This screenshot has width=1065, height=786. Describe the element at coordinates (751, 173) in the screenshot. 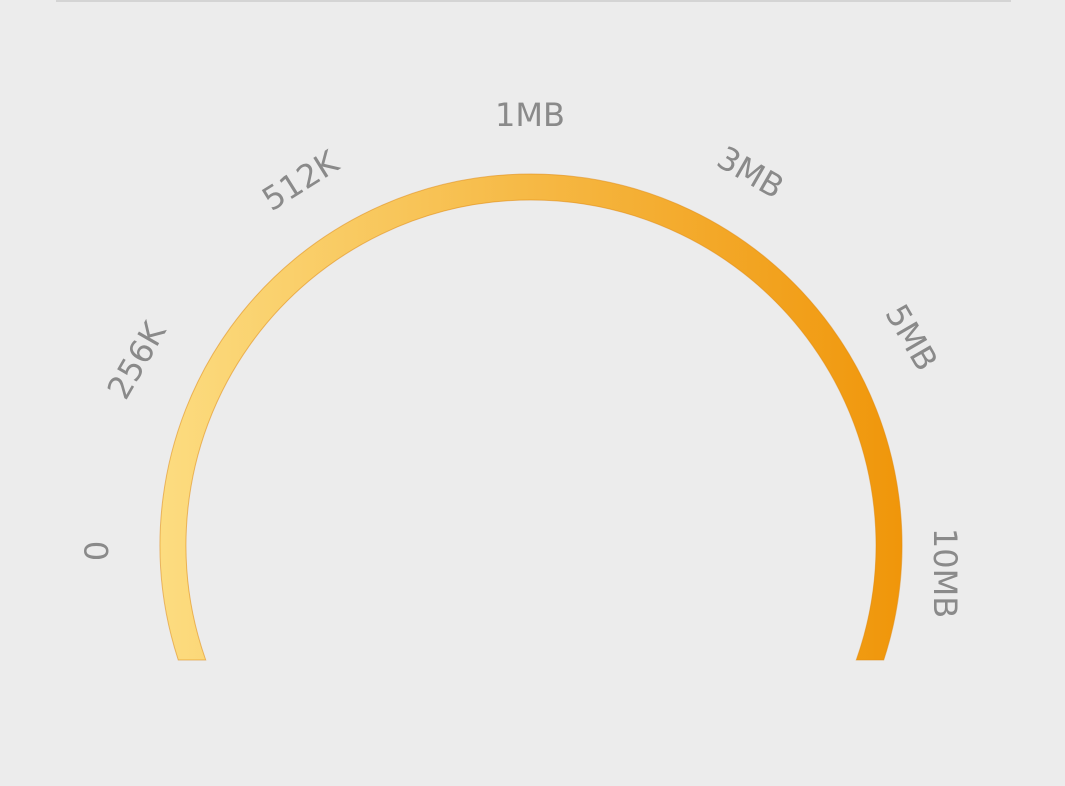

I see `tick-label-3mb: 3MB` at that location.